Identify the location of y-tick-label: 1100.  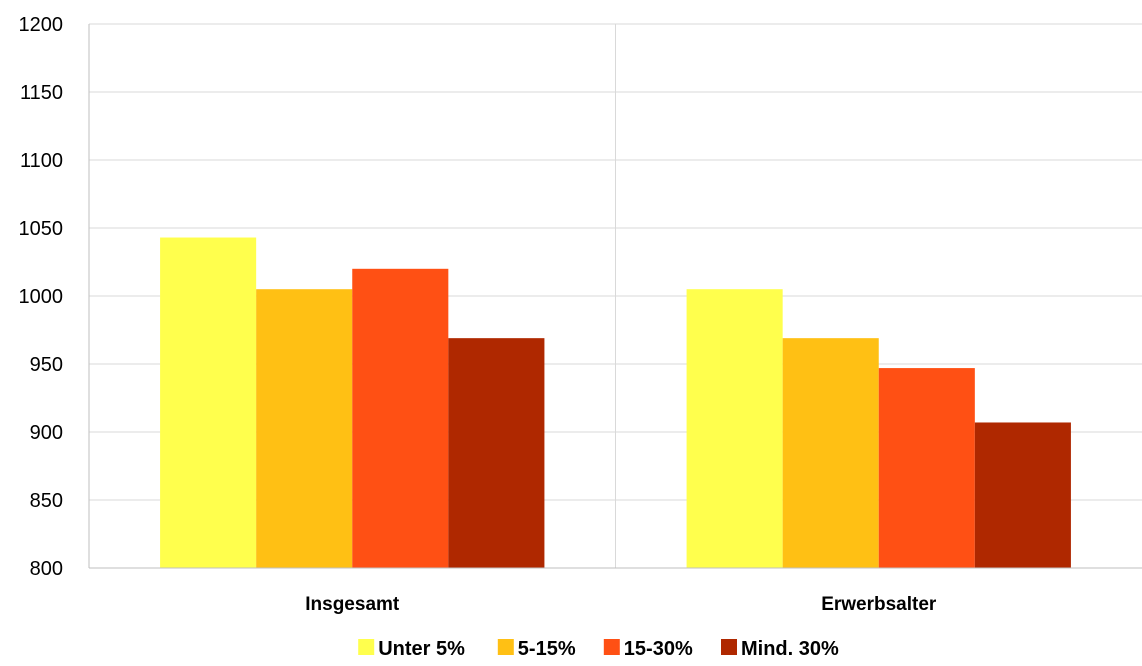
(41, 161).